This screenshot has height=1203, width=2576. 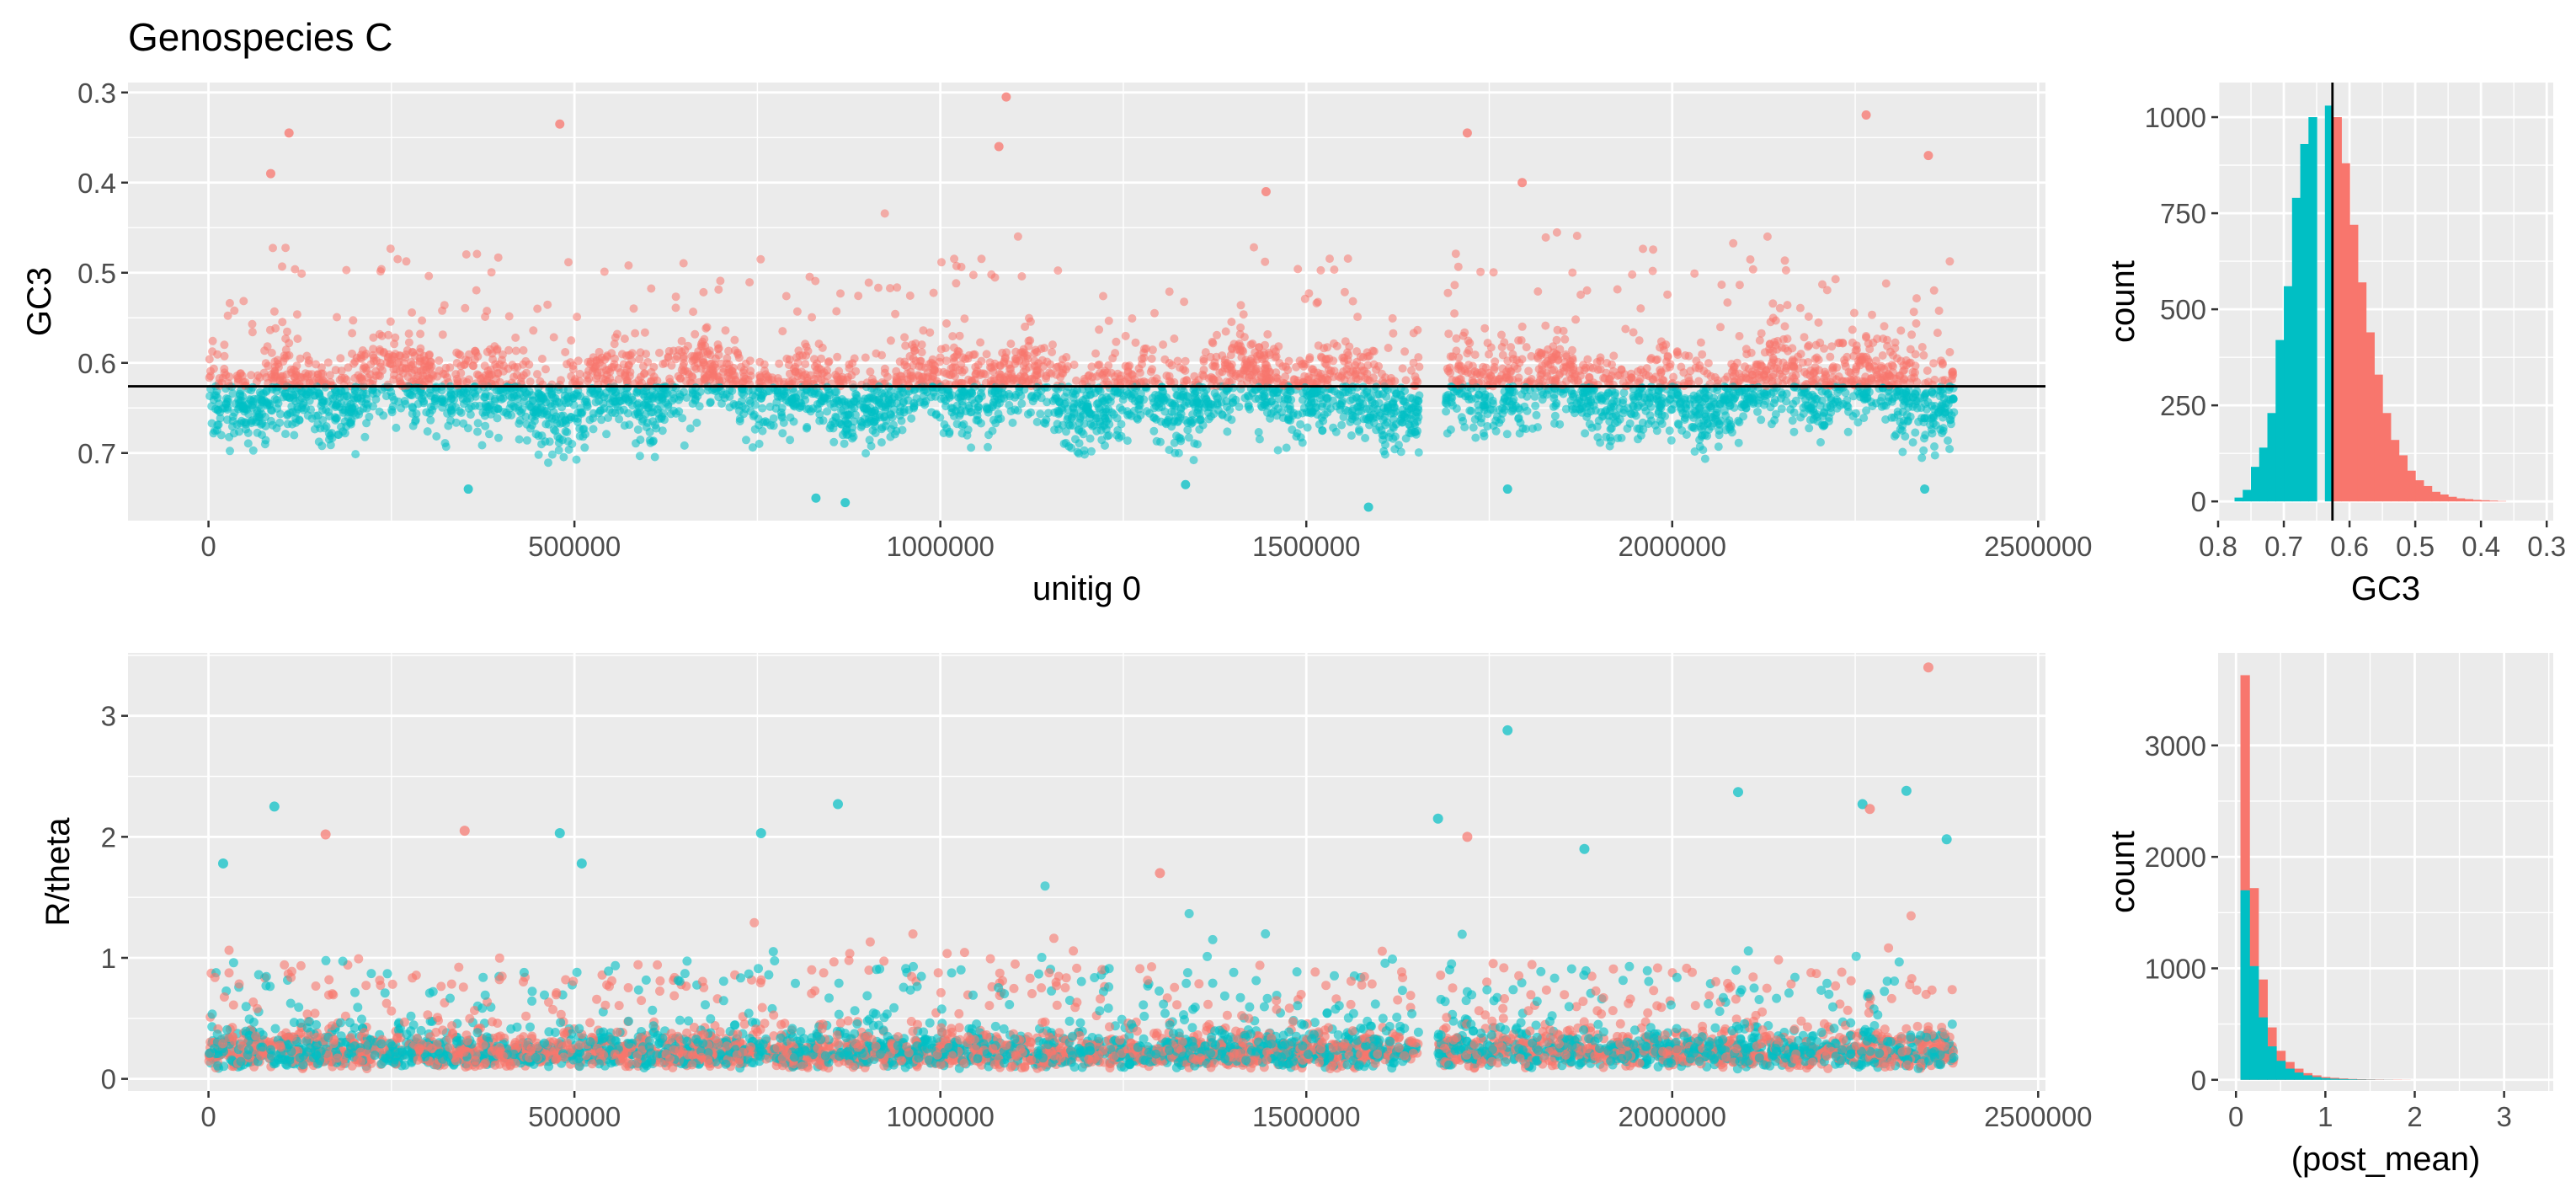 I want to click on x-tick-label: 500000, so click(x=574, y=546).